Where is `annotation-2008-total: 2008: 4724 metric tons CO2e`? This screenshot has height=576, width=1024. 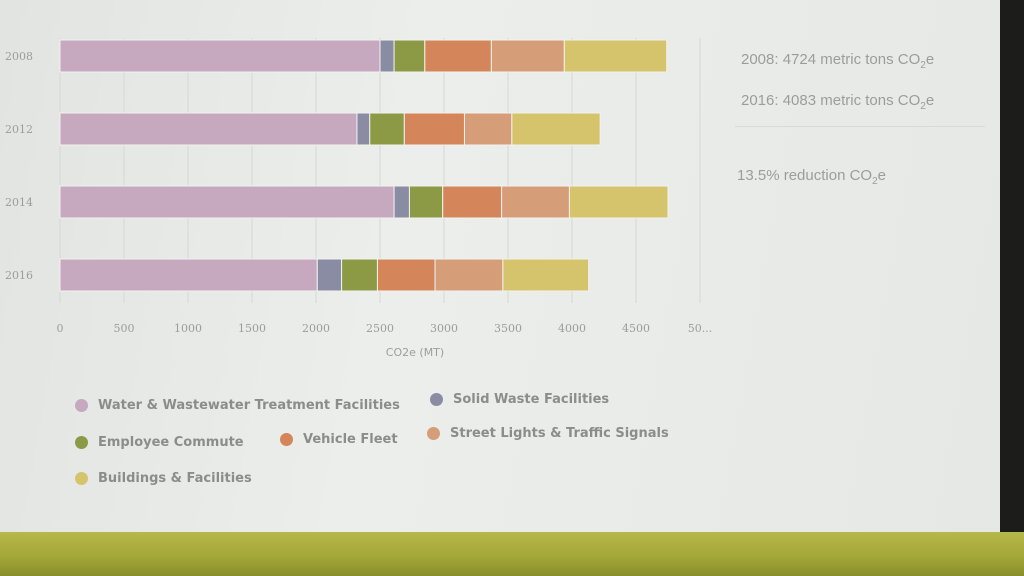 annotation-2008-total: 2008: 4724 metric tons CO2e is located at coordinates (838, 61).